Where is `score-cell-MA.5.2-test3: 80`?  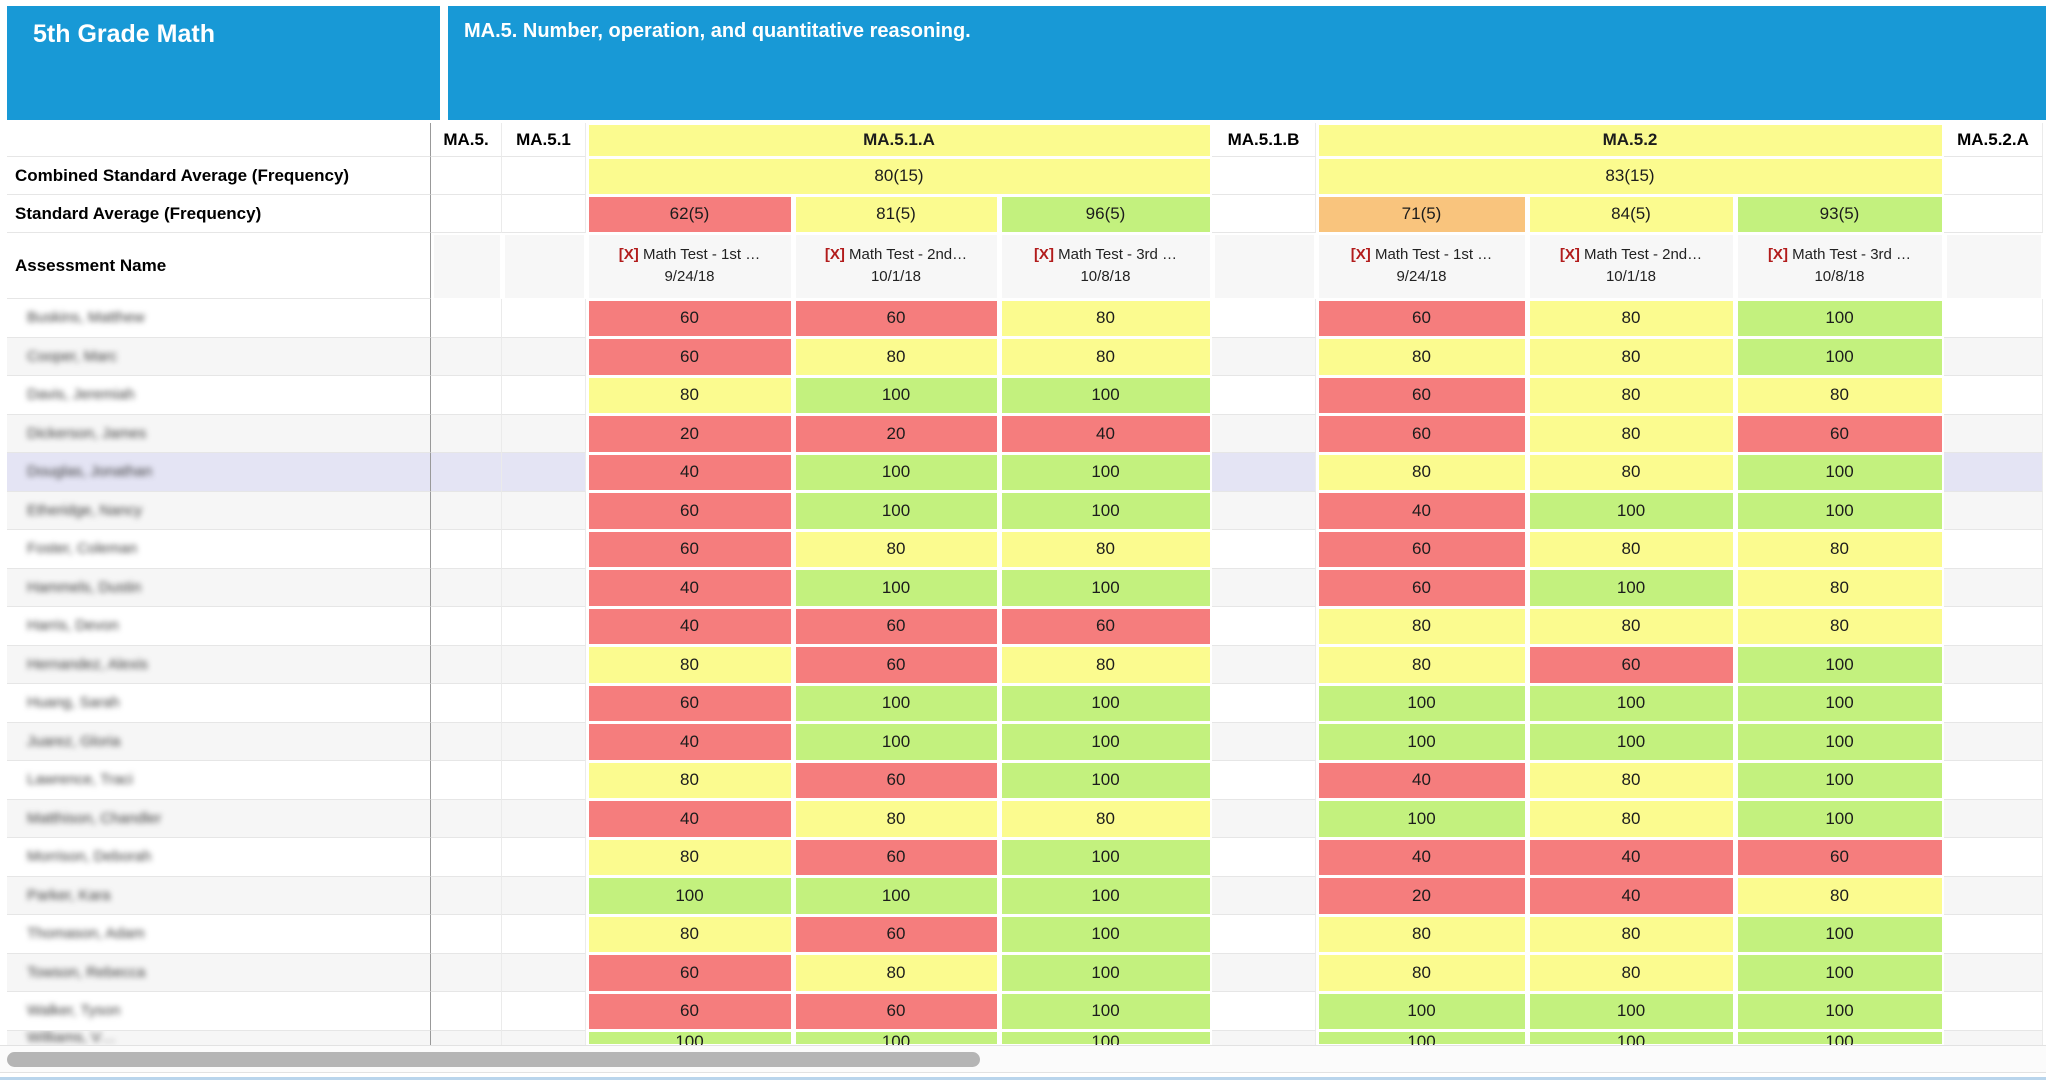
score-cell-MA.5.2-test3: 80 is located at coordinates (1839, 587).